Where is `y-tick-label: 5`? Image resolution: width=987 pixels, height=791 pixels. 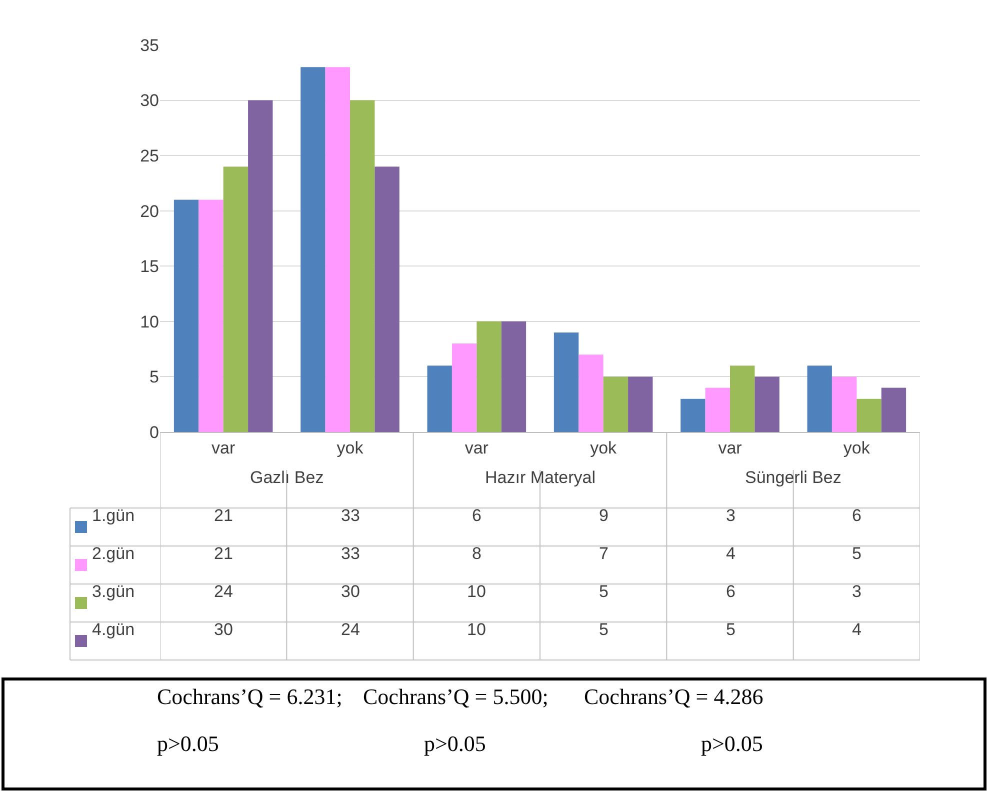 y-tick-label: 5 is located at coordinates (154, 377).